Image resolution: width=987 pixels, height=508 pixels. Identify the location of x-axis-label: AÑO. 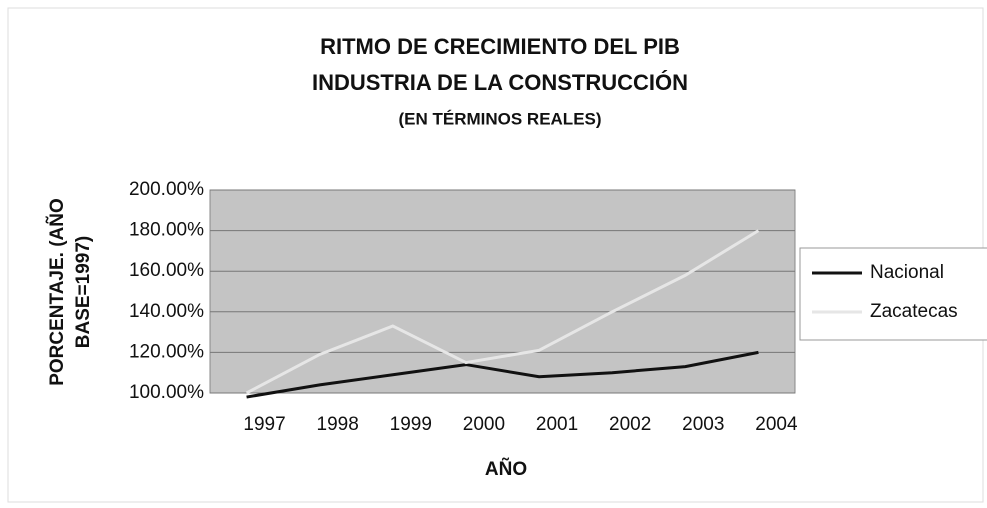
(506, 469).